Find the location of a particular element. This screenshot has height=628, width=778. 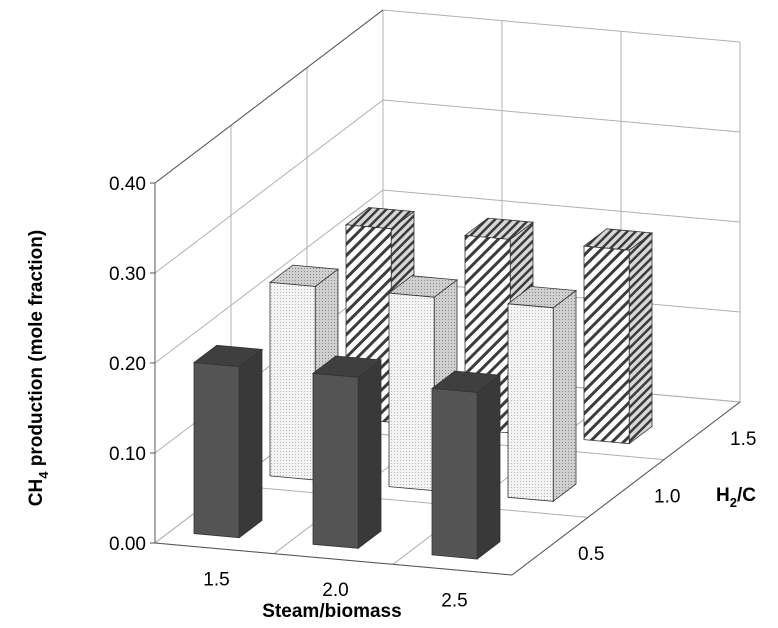

depth-axis-line is located at coordinates (626, 488).